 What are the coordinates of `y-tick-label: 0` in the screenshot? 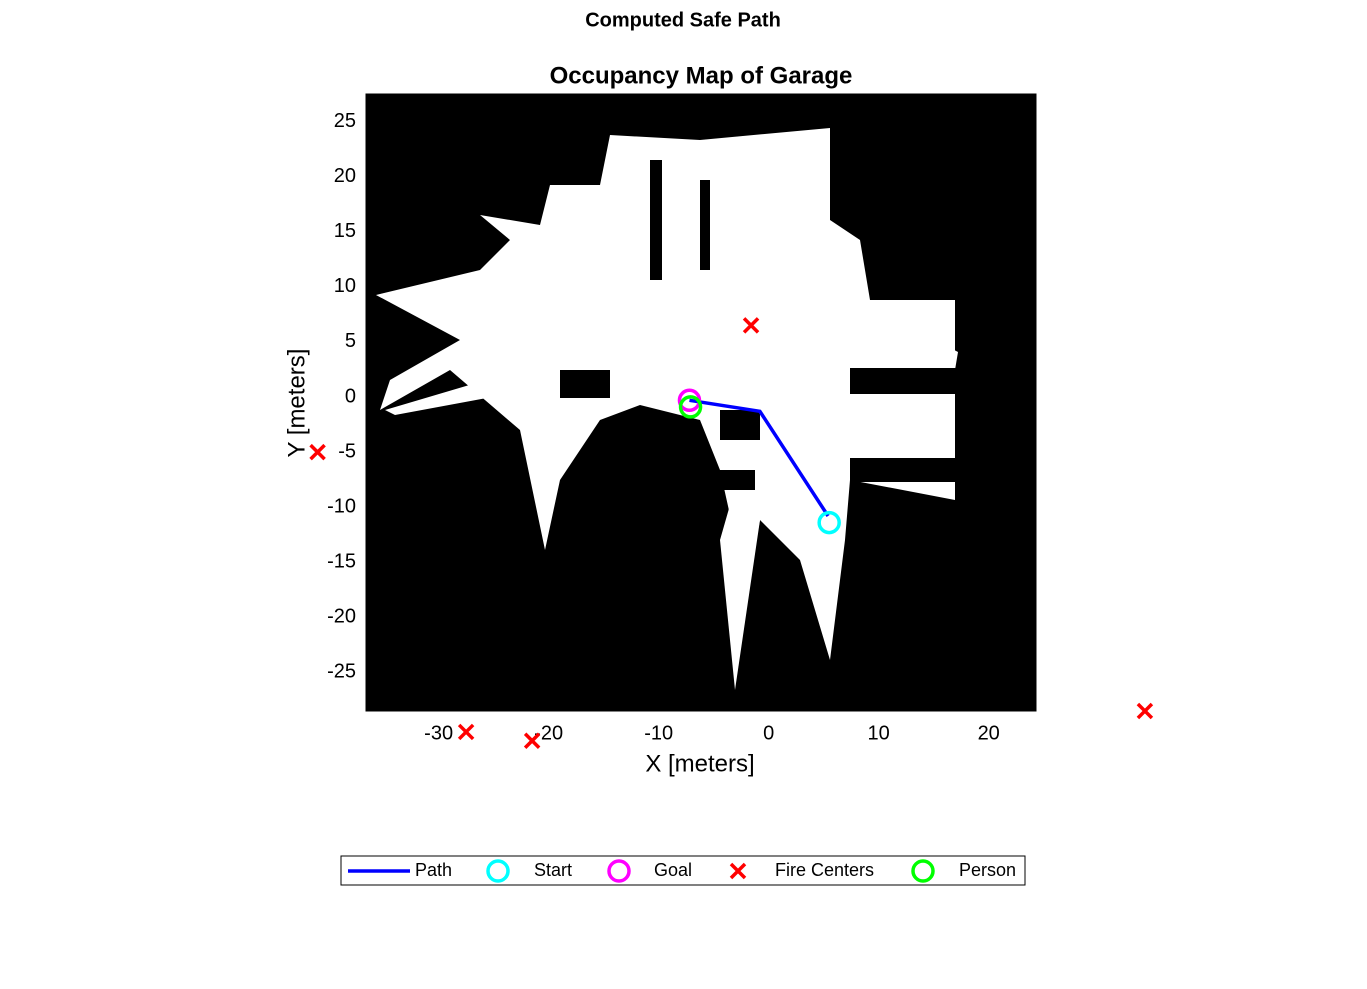 It's located at (350, 396).